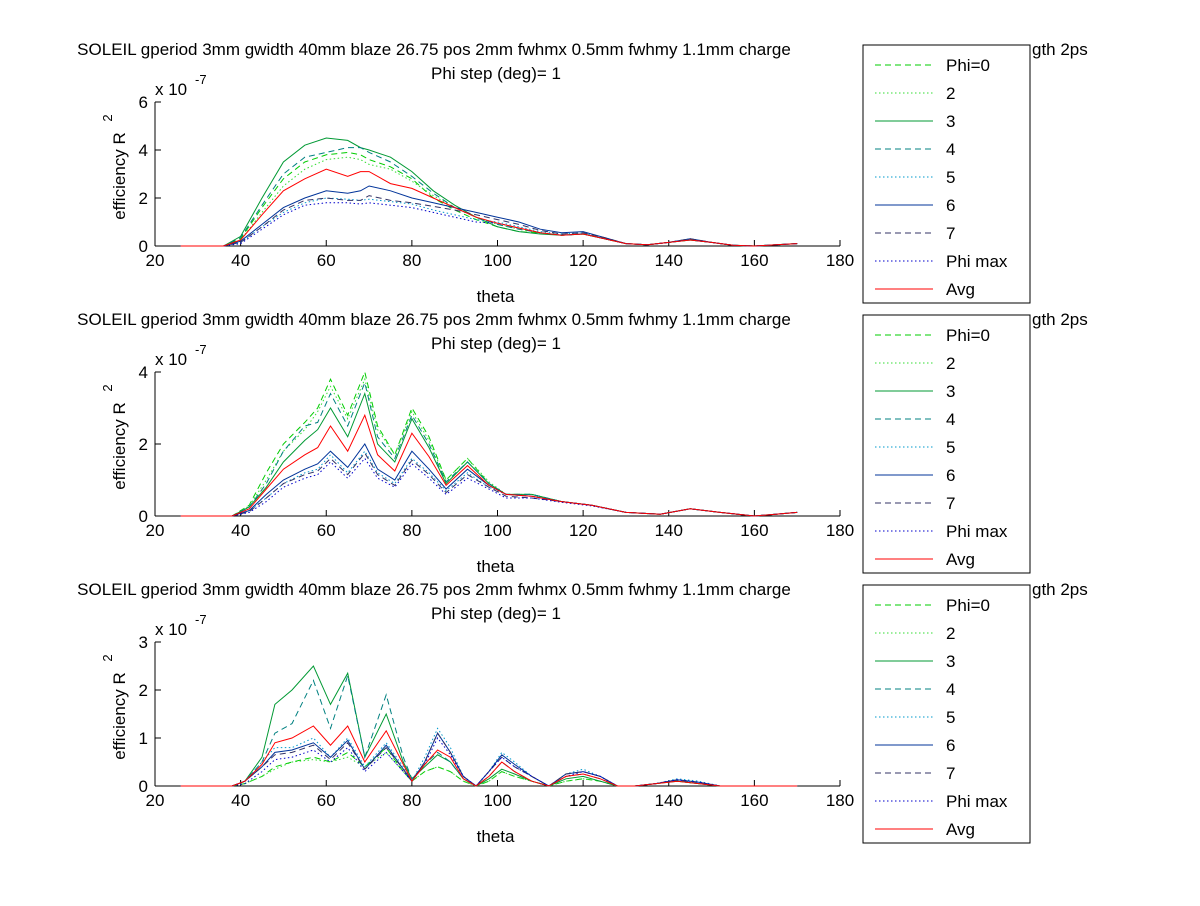 The width and height of the screenshot is (1200, 906). I want to click on y-tick-label: 6, so click(143, 102).